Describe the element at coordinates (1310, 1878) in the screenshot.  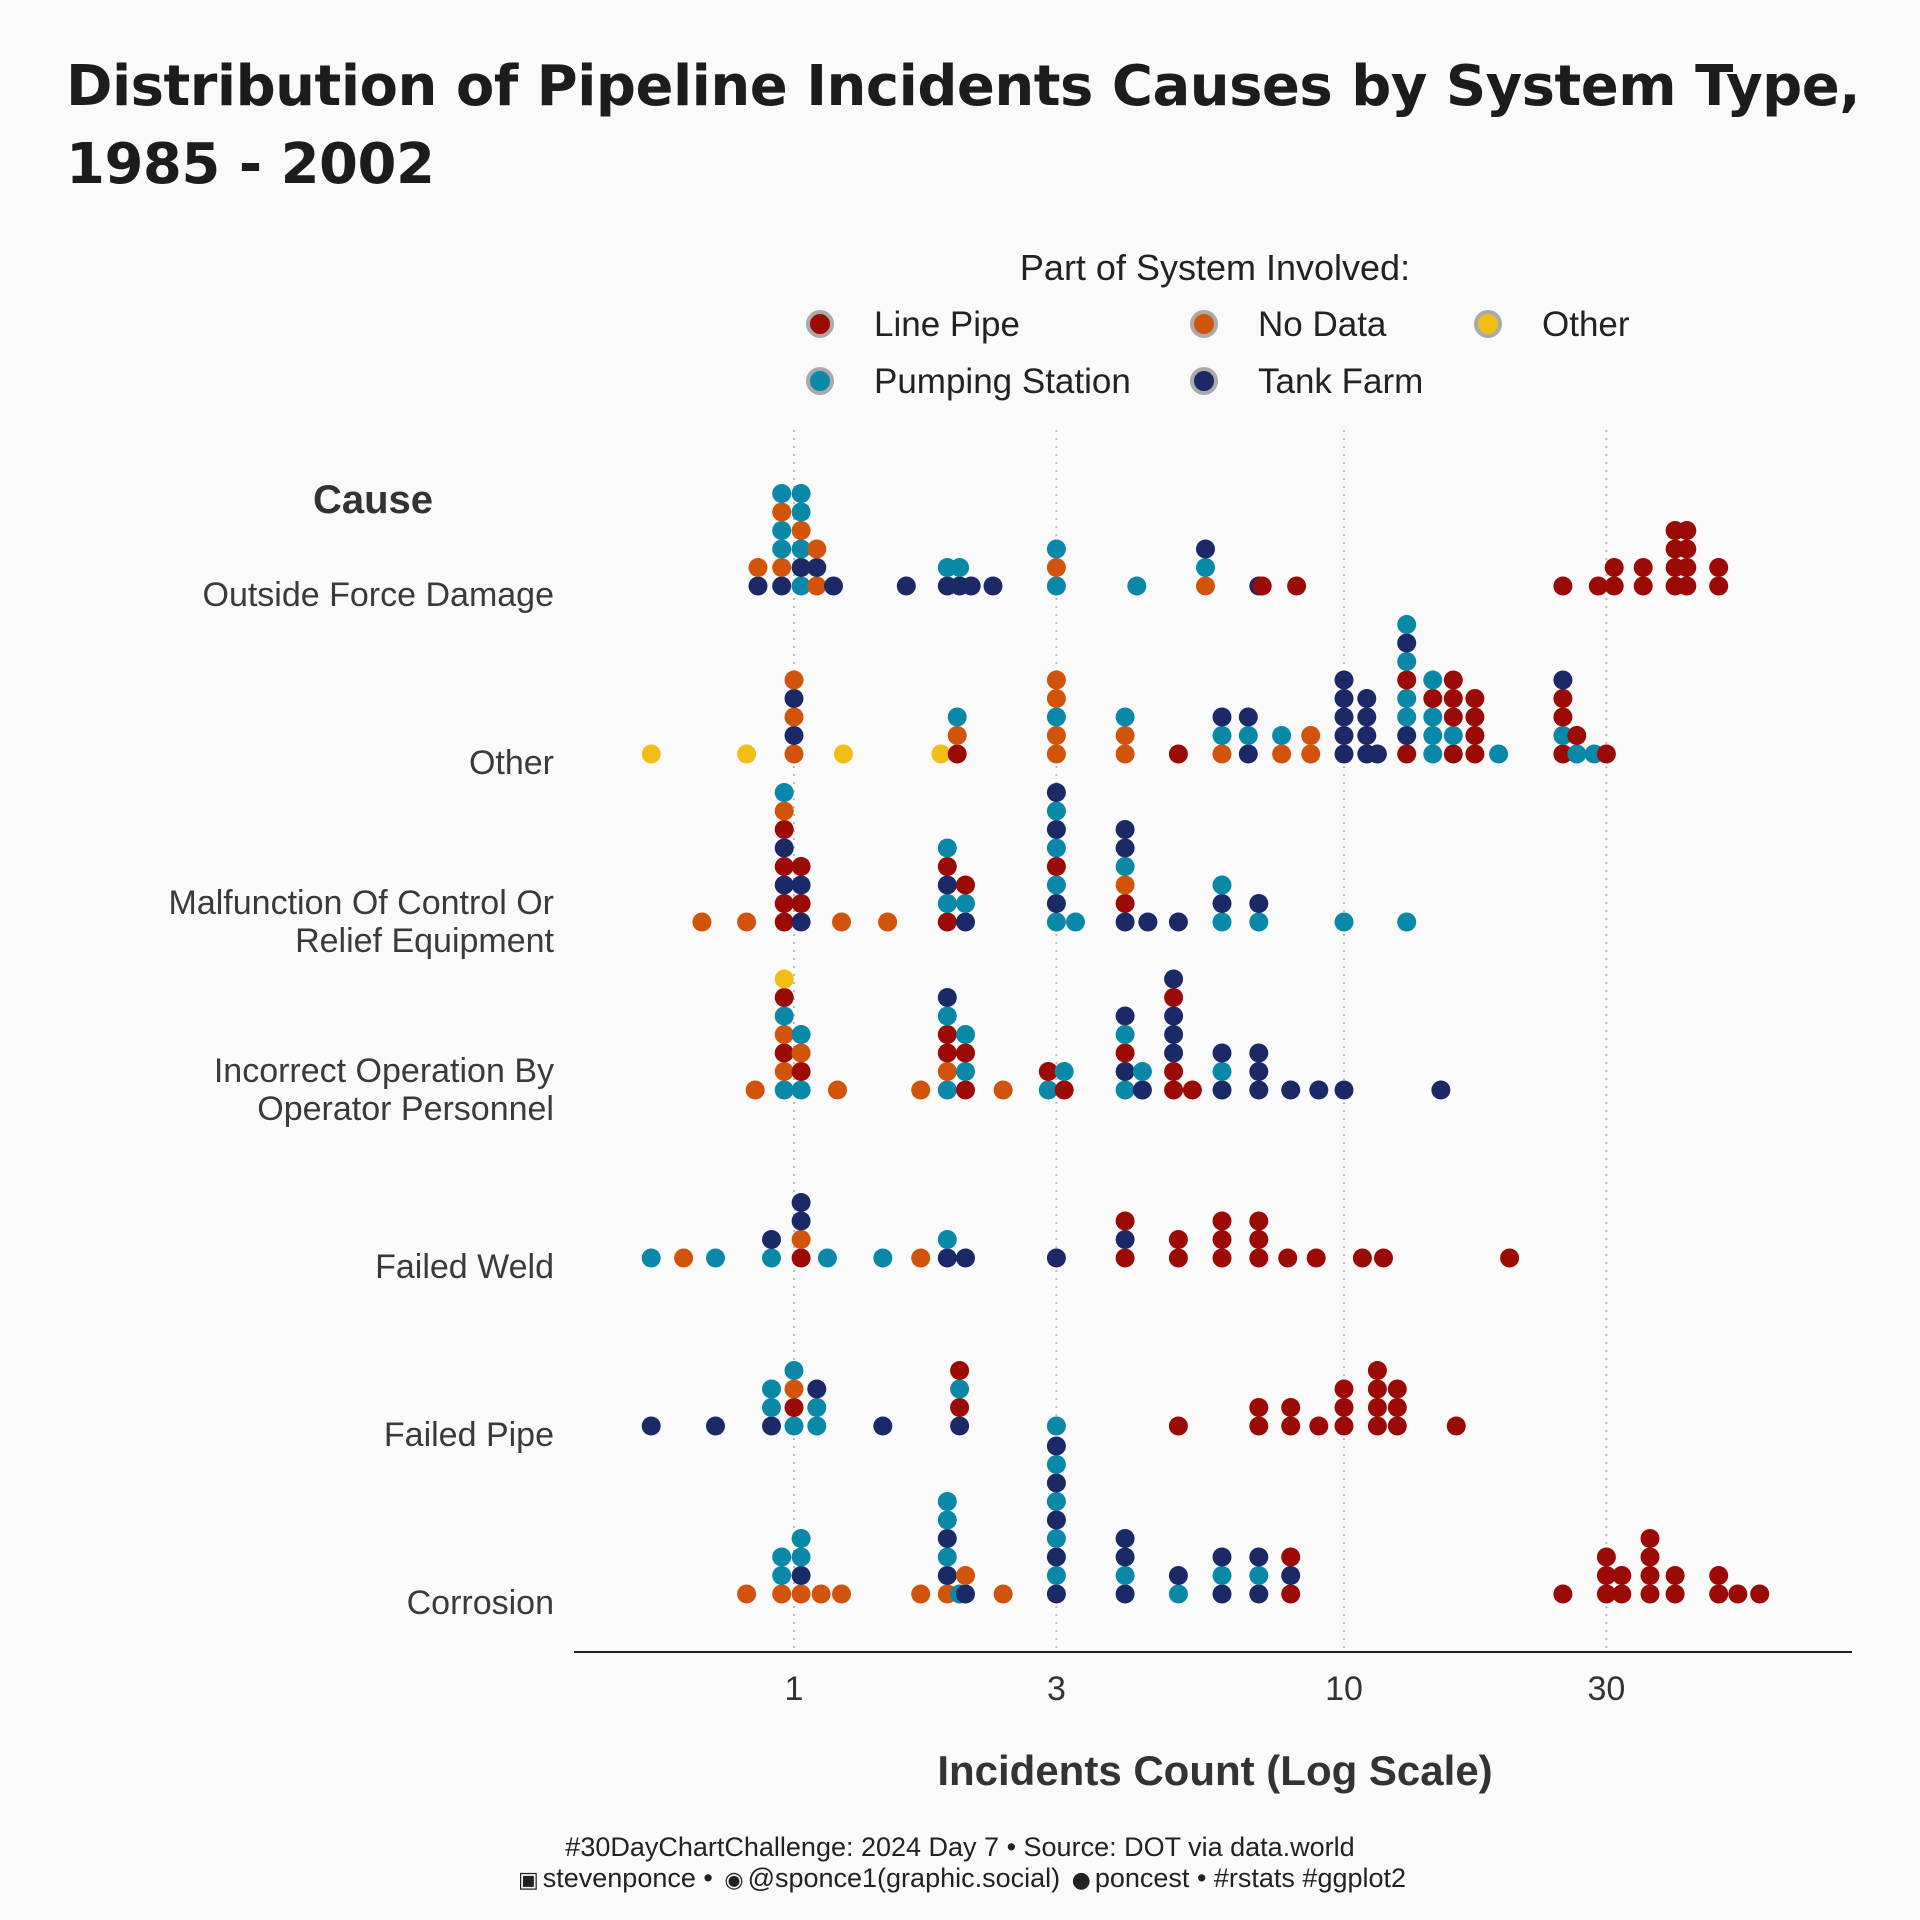
I see `hashtags: #rstats #ggplot2` at that location.